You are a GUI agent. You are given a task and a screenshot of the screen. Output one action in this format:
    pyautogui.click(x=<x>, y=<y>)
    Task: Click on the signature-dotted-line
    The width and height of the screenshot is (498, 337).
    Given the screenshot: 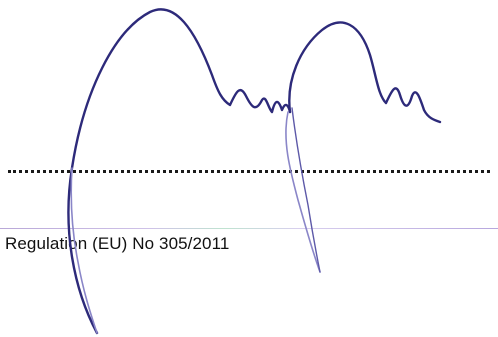 What is the action you would take?
    pyautogui.click(x=249, y=171)
    